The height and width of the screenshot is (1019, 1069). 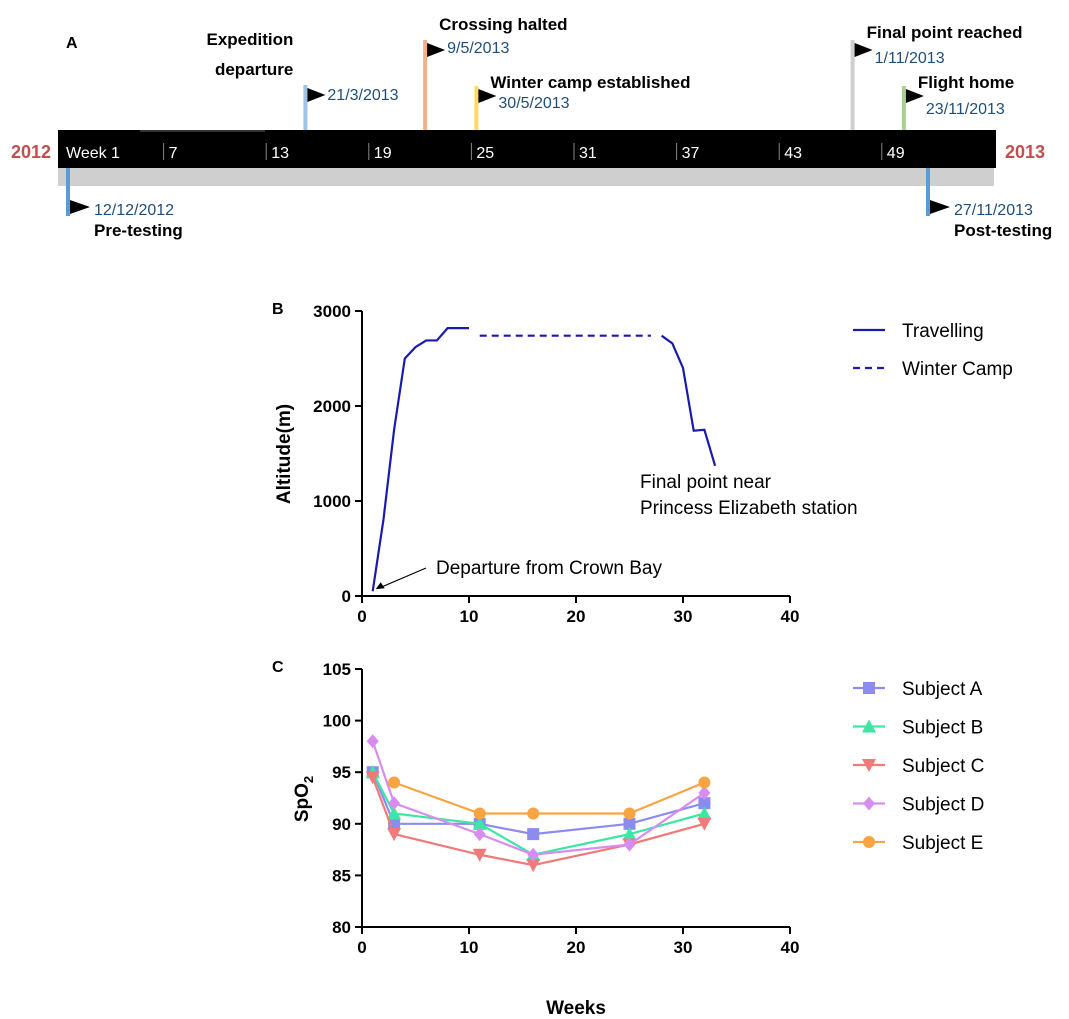 I want to click on week-label: Week 1, so click(x=93, y=153).